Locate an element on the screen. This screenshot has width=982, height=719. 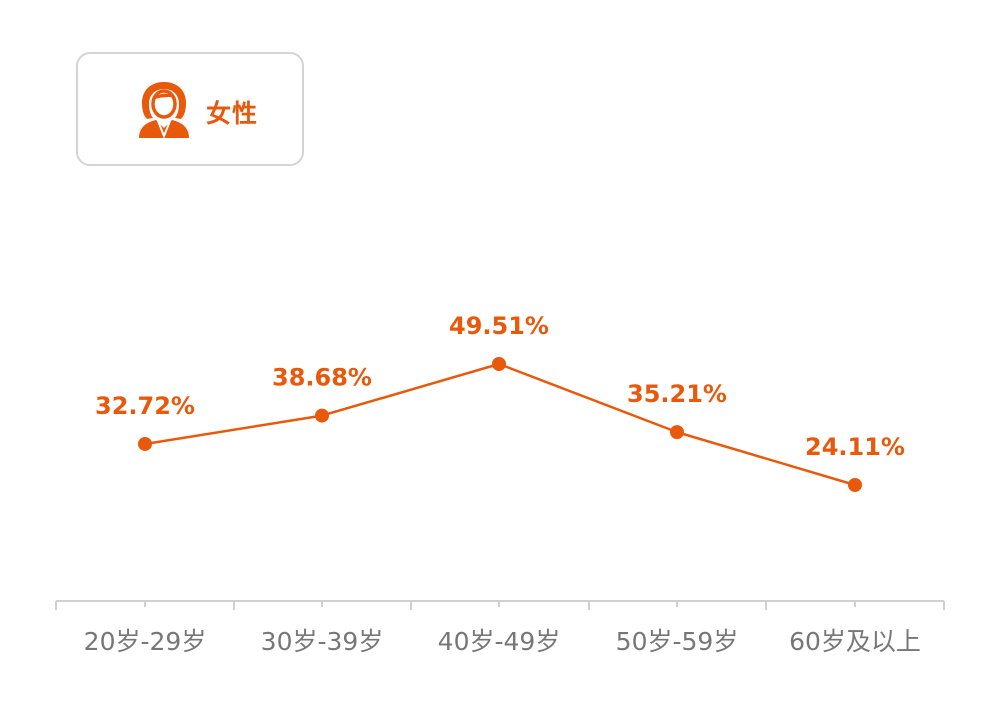
female-user-icon is located at coordinates (164, 110).